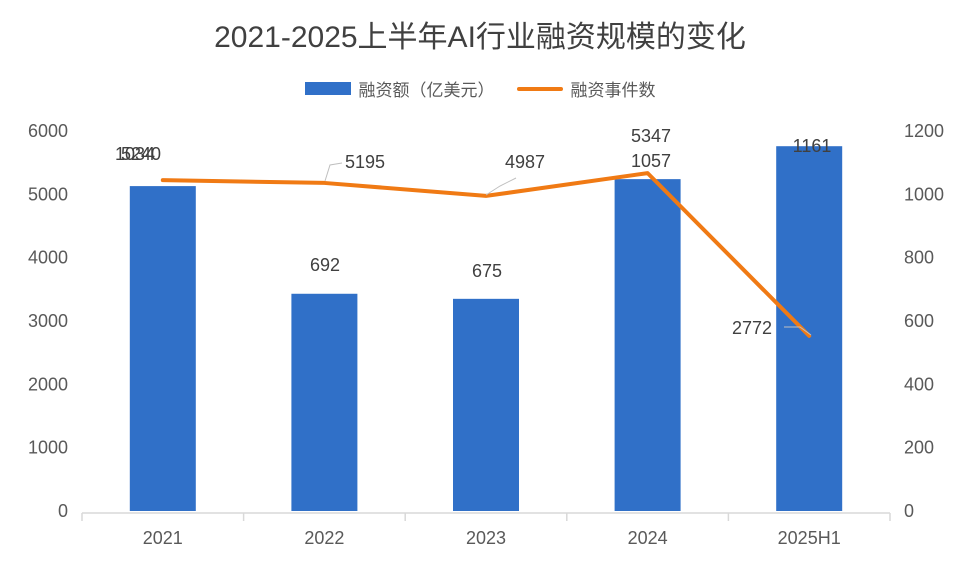 The height and width of the screenshot is (573, 960). I want to click on bar-data-label: 5347, so click(651, 136).